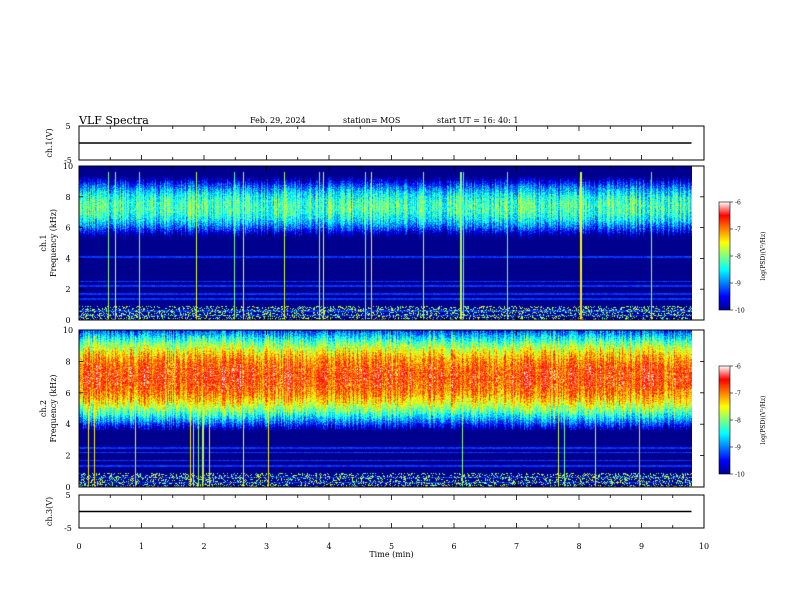 The width and height of the screenshot is (792, 612). Describe the element at coordinates (641, 546) in the screenshot. I see `xtick-label: 9` at that location.